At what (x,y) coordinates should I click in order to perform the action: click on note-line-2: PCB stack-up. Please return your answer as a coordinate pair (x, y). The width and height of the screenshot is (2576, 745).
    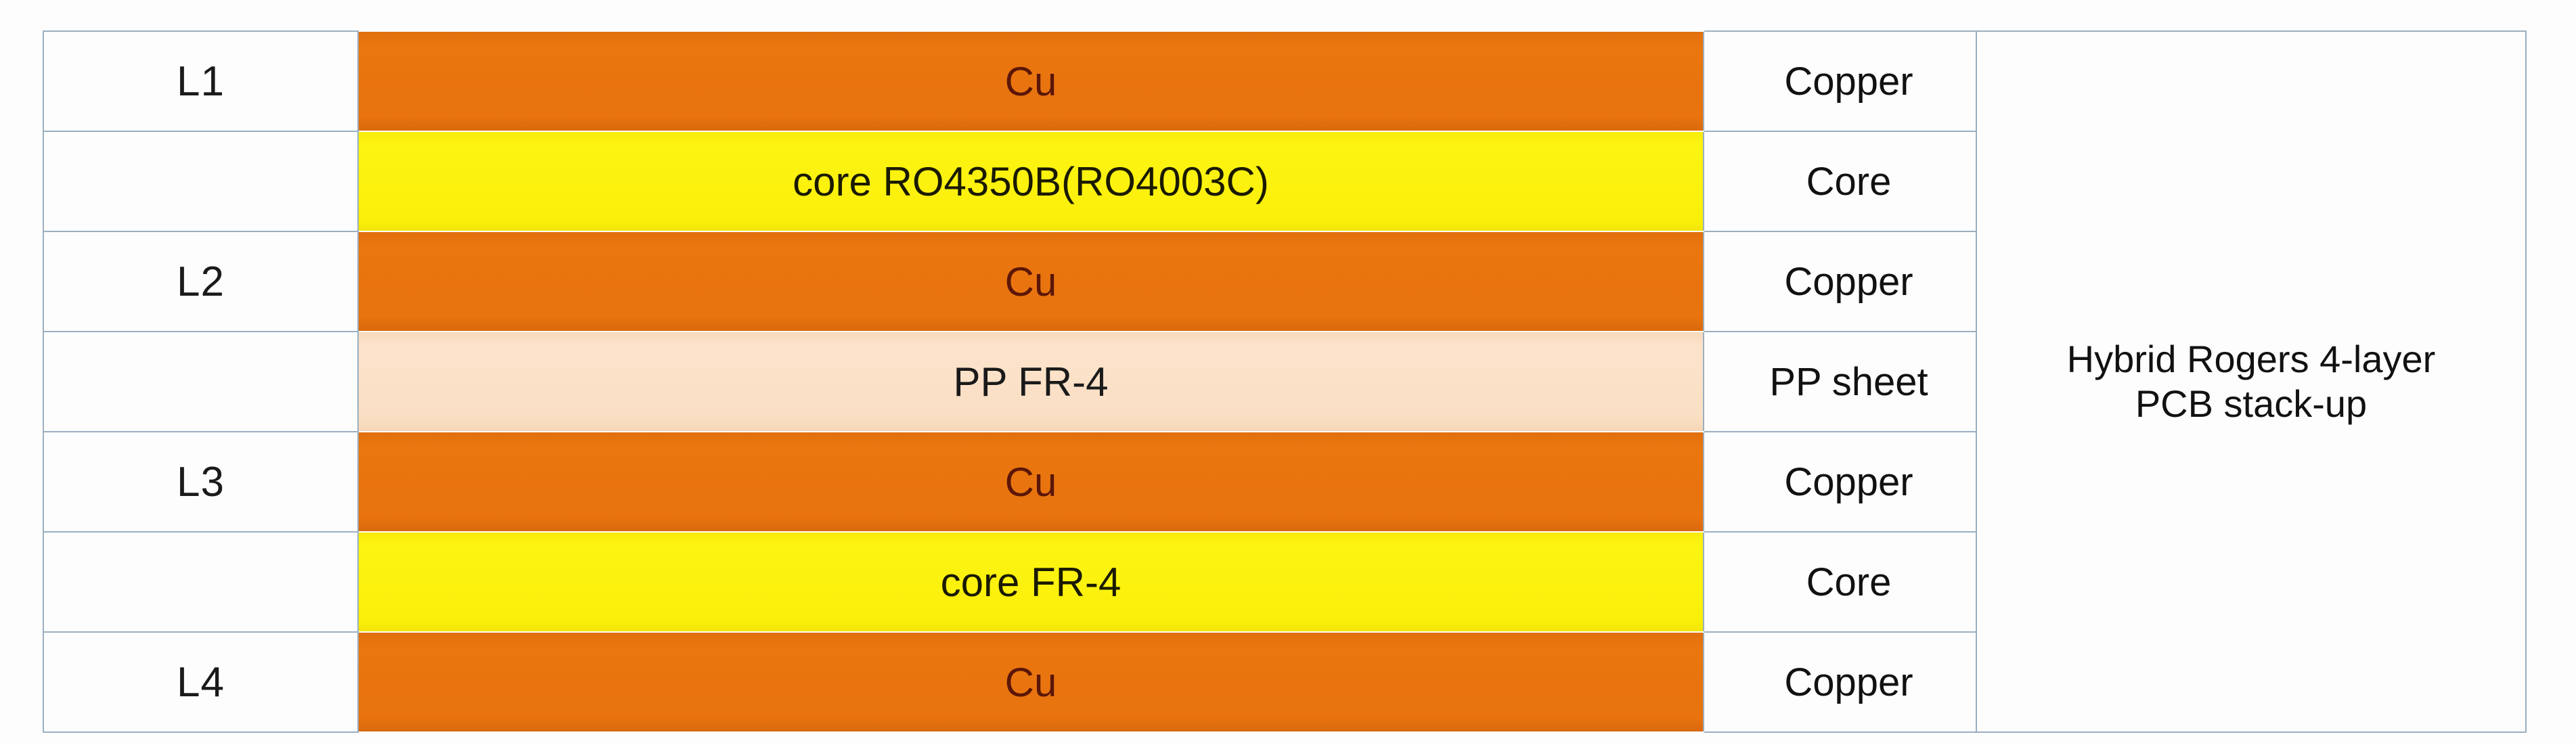
    Looking at the image, I should click on (2251, 404).